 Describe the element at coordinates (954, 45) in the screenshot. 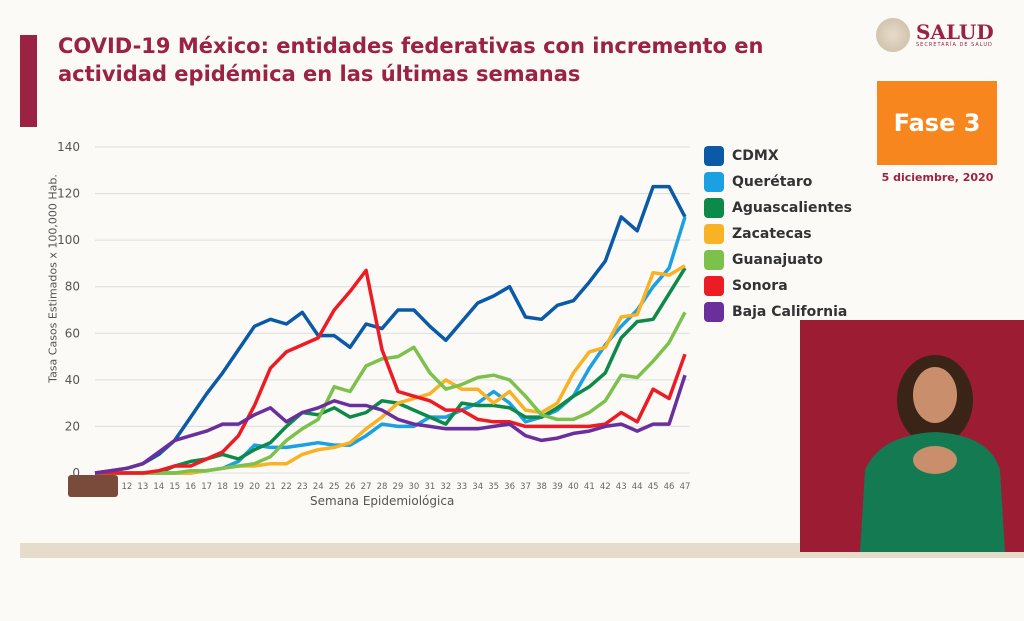

I see `logo-subtext: SECRETARÍA DE SALUD` at that location.